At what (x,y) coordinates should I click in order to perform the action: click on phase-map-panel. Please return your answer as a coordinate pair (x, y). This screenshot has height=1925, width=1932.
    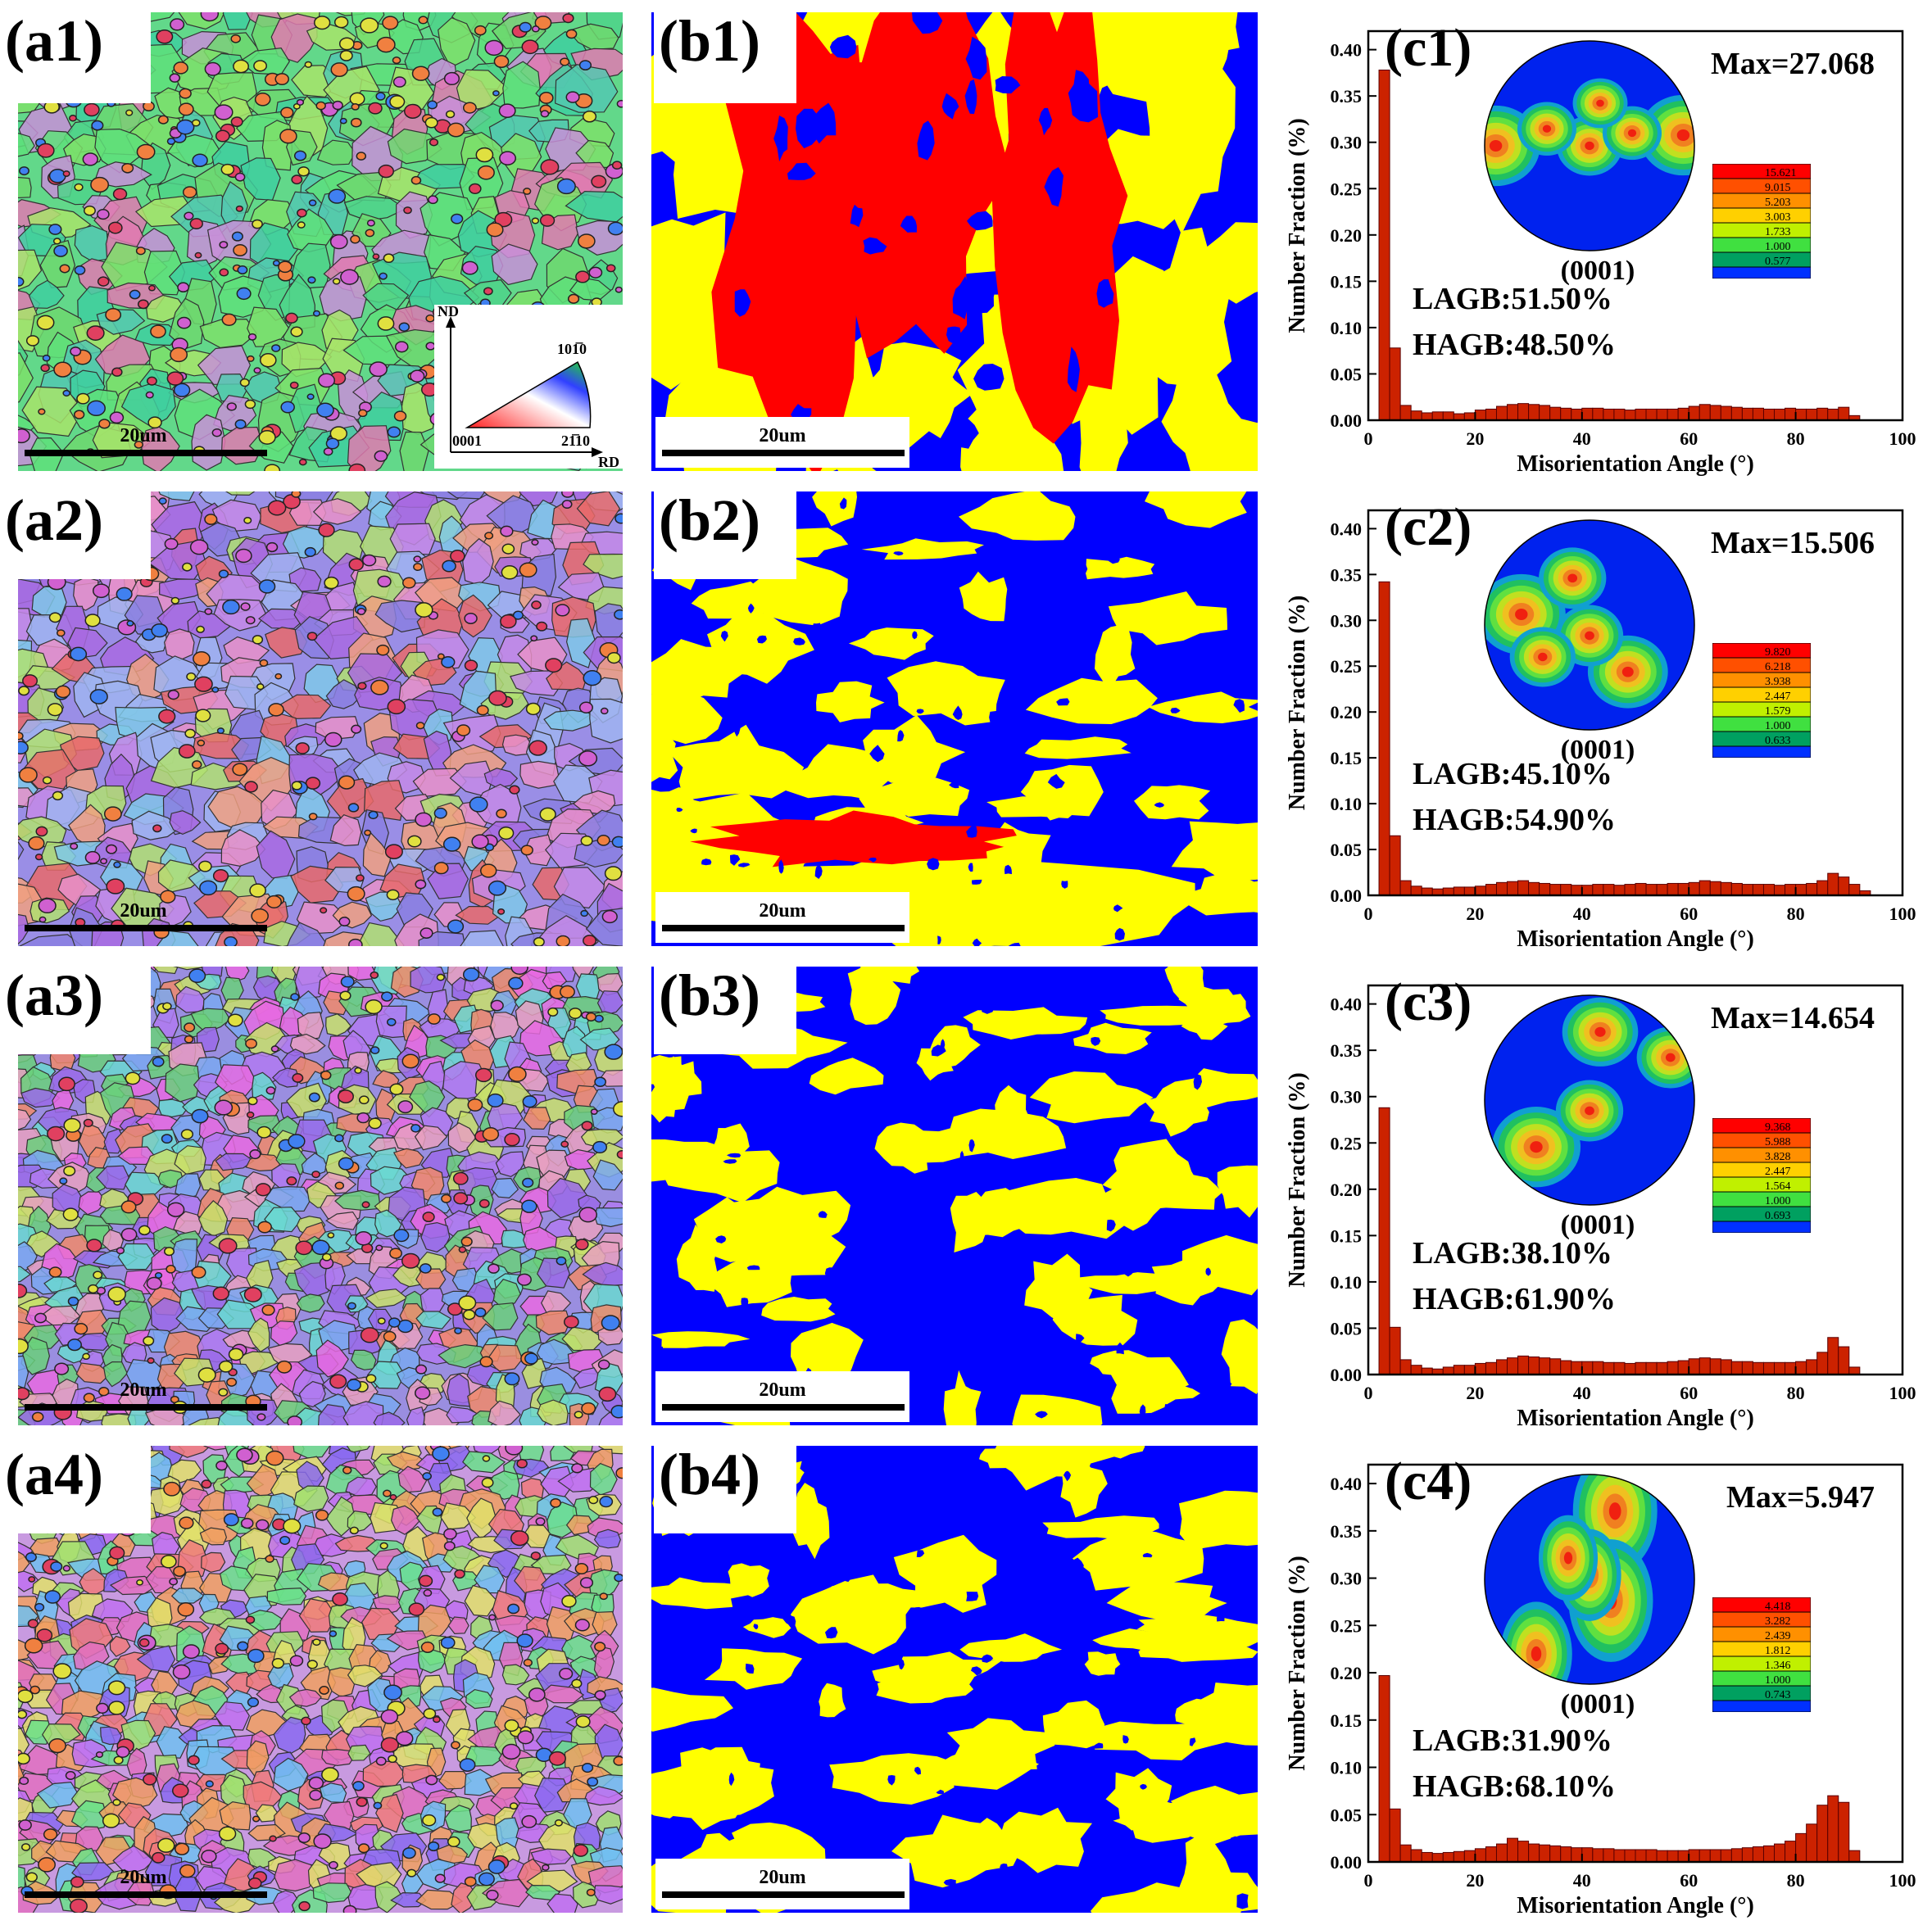
    Looking at the image, I should click on (954, 718).